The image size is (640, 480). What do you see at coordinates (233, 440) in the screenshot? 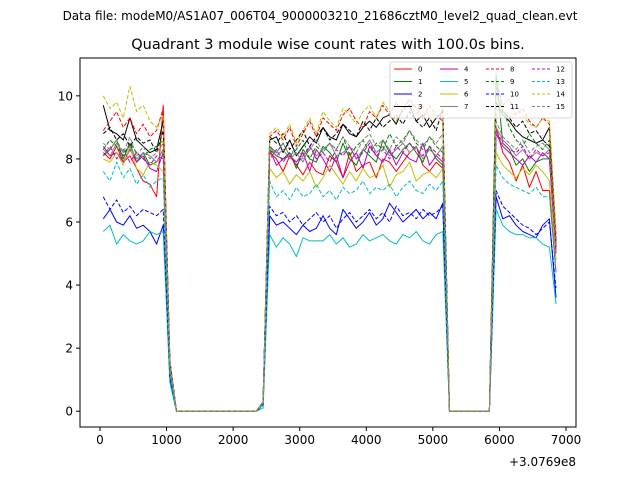
I see `x-tick-label: 2000` at bounding box center [233, 440].